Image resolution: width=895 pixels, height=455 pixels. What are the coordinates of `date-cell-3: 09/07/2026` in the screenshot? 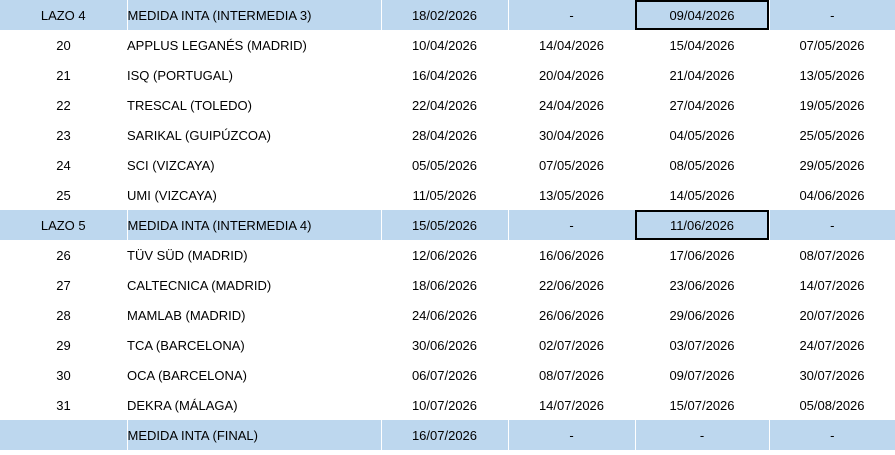 It's located at (702, 375).